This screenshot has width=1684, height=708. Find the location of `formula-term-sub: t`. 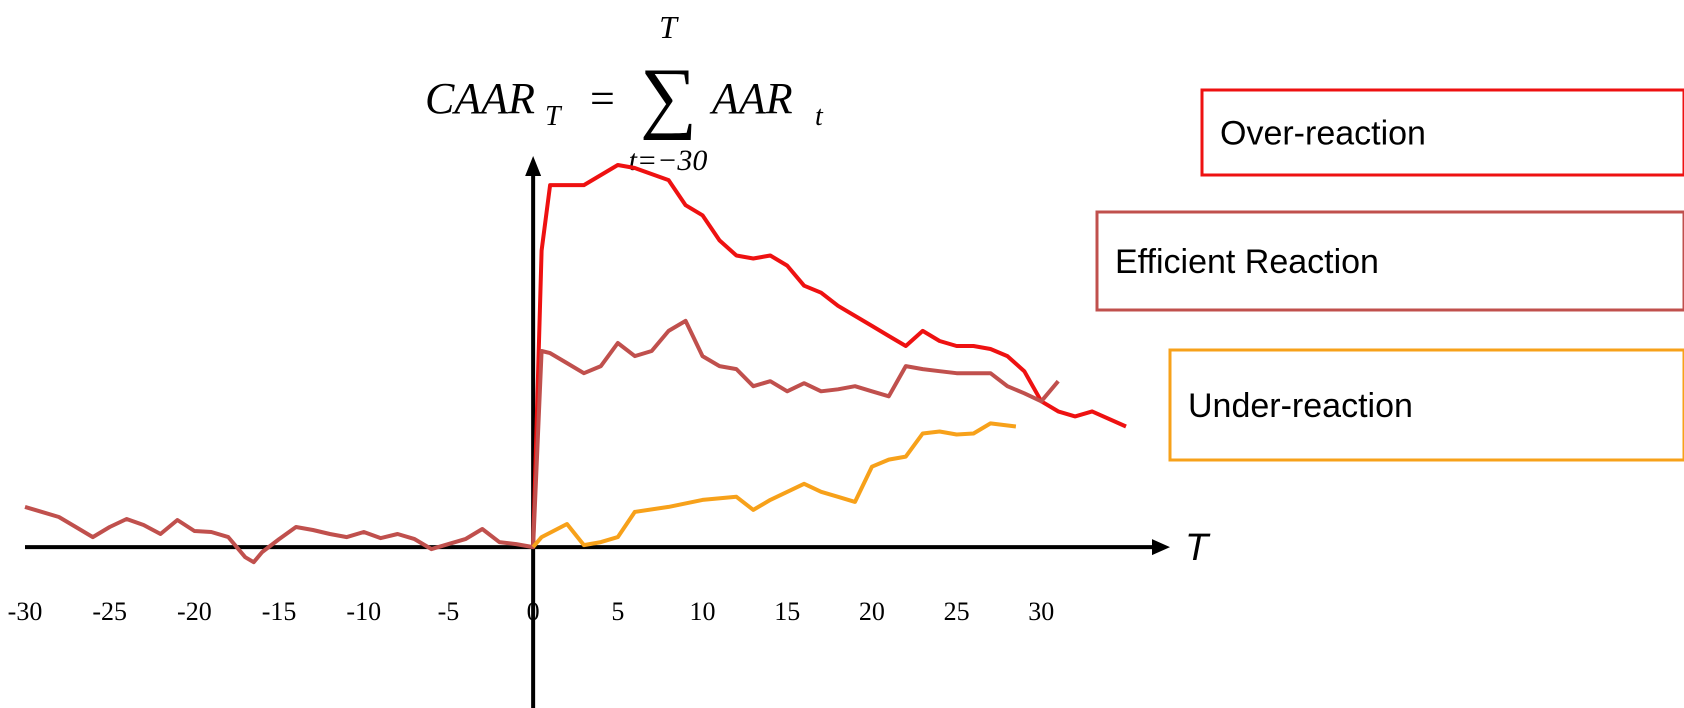

formula-term-sub: t is located at coordinates (819, 116).